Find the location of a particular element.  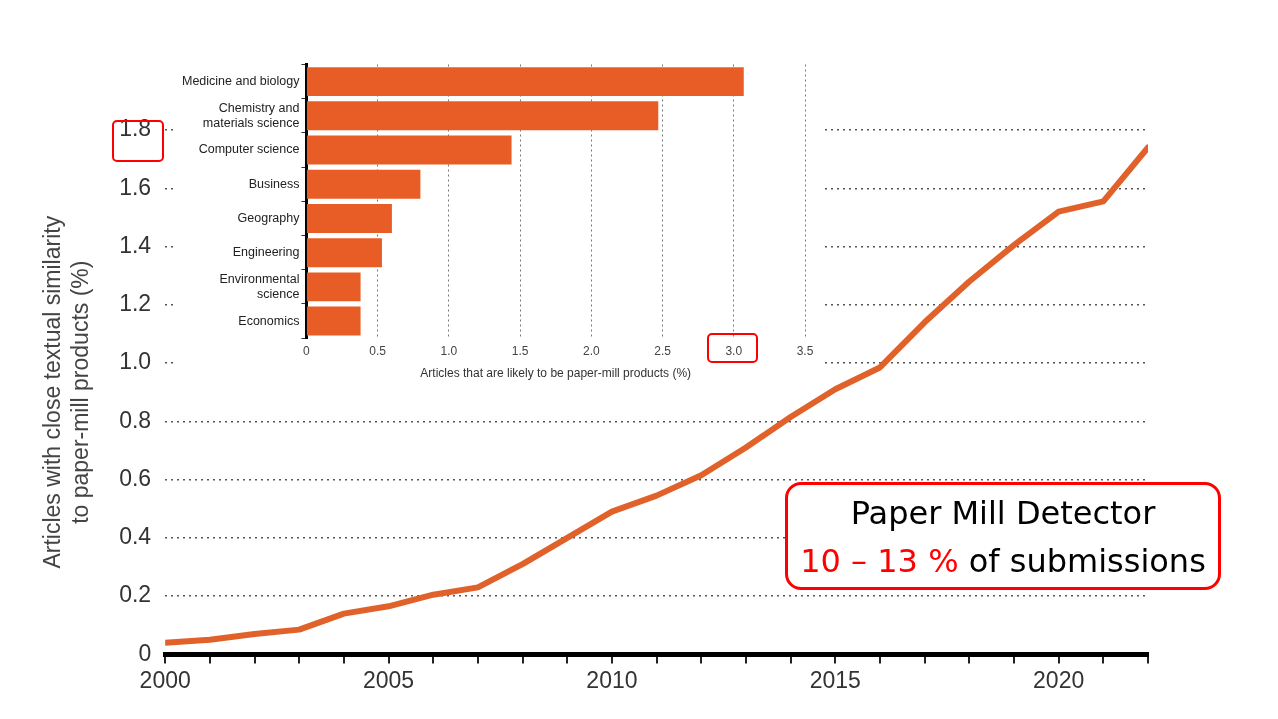

y-tick-label: 1.6 is located at coordinates (135, 186).